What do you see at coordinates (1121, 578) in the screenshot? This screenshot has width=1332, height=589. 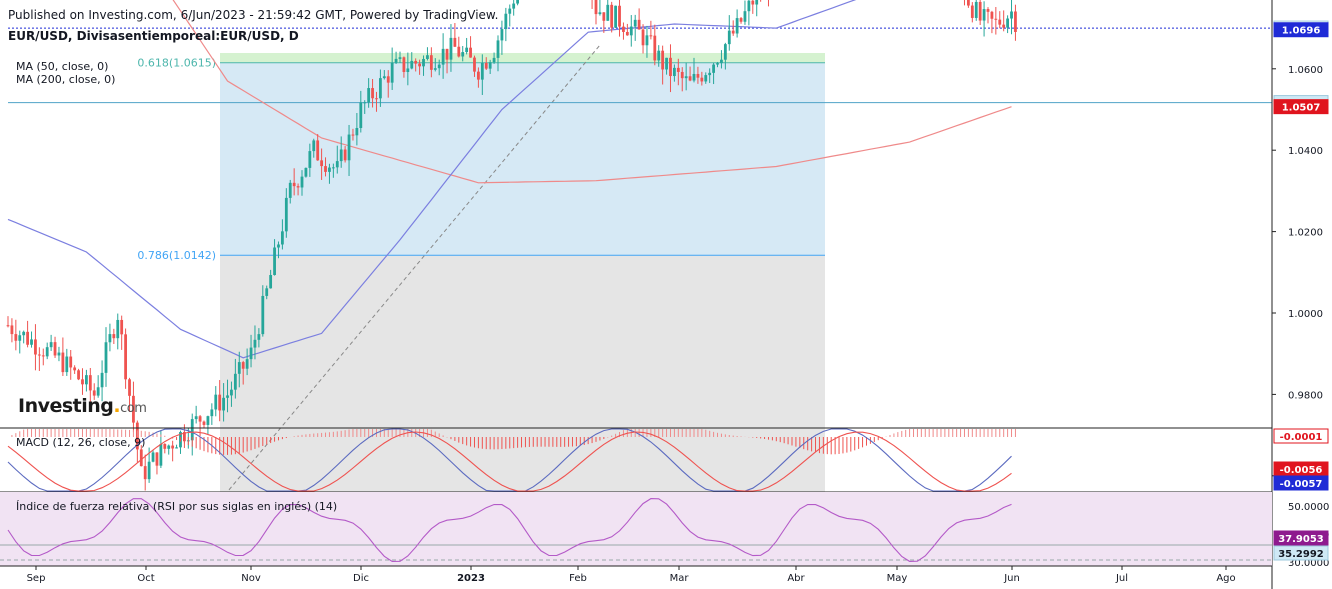 I see `x-tick-label: Jul` at bounding box center [1121, 578].